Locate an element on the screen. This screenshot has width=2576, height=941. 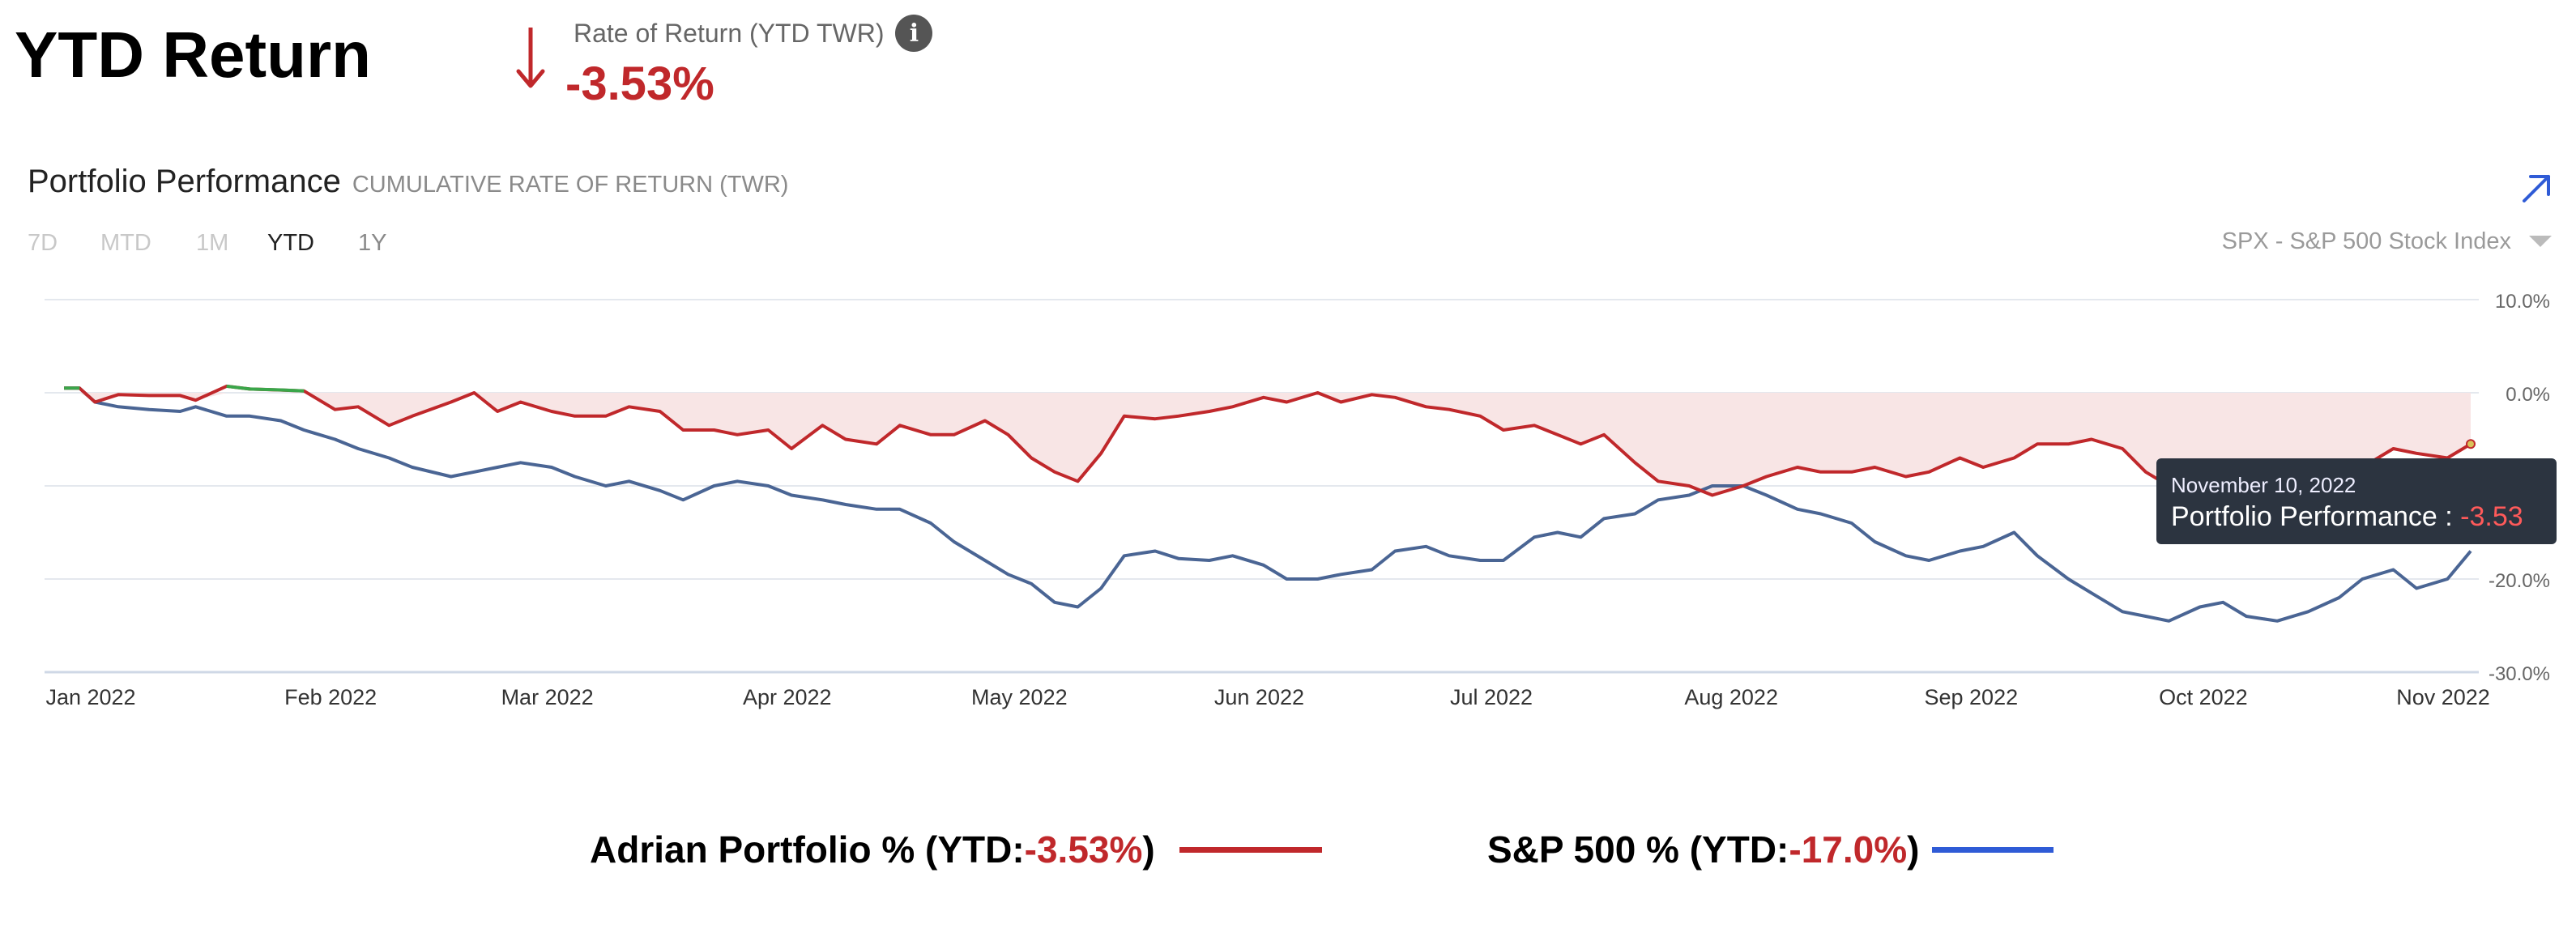
chevron-down-icon is located at coordinates (2540, 241).